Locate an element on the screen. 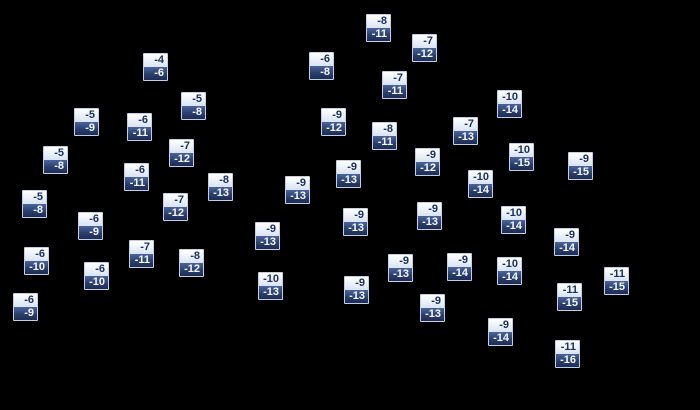  temp-station: -8 -12 is located at coordinates (191, 263).